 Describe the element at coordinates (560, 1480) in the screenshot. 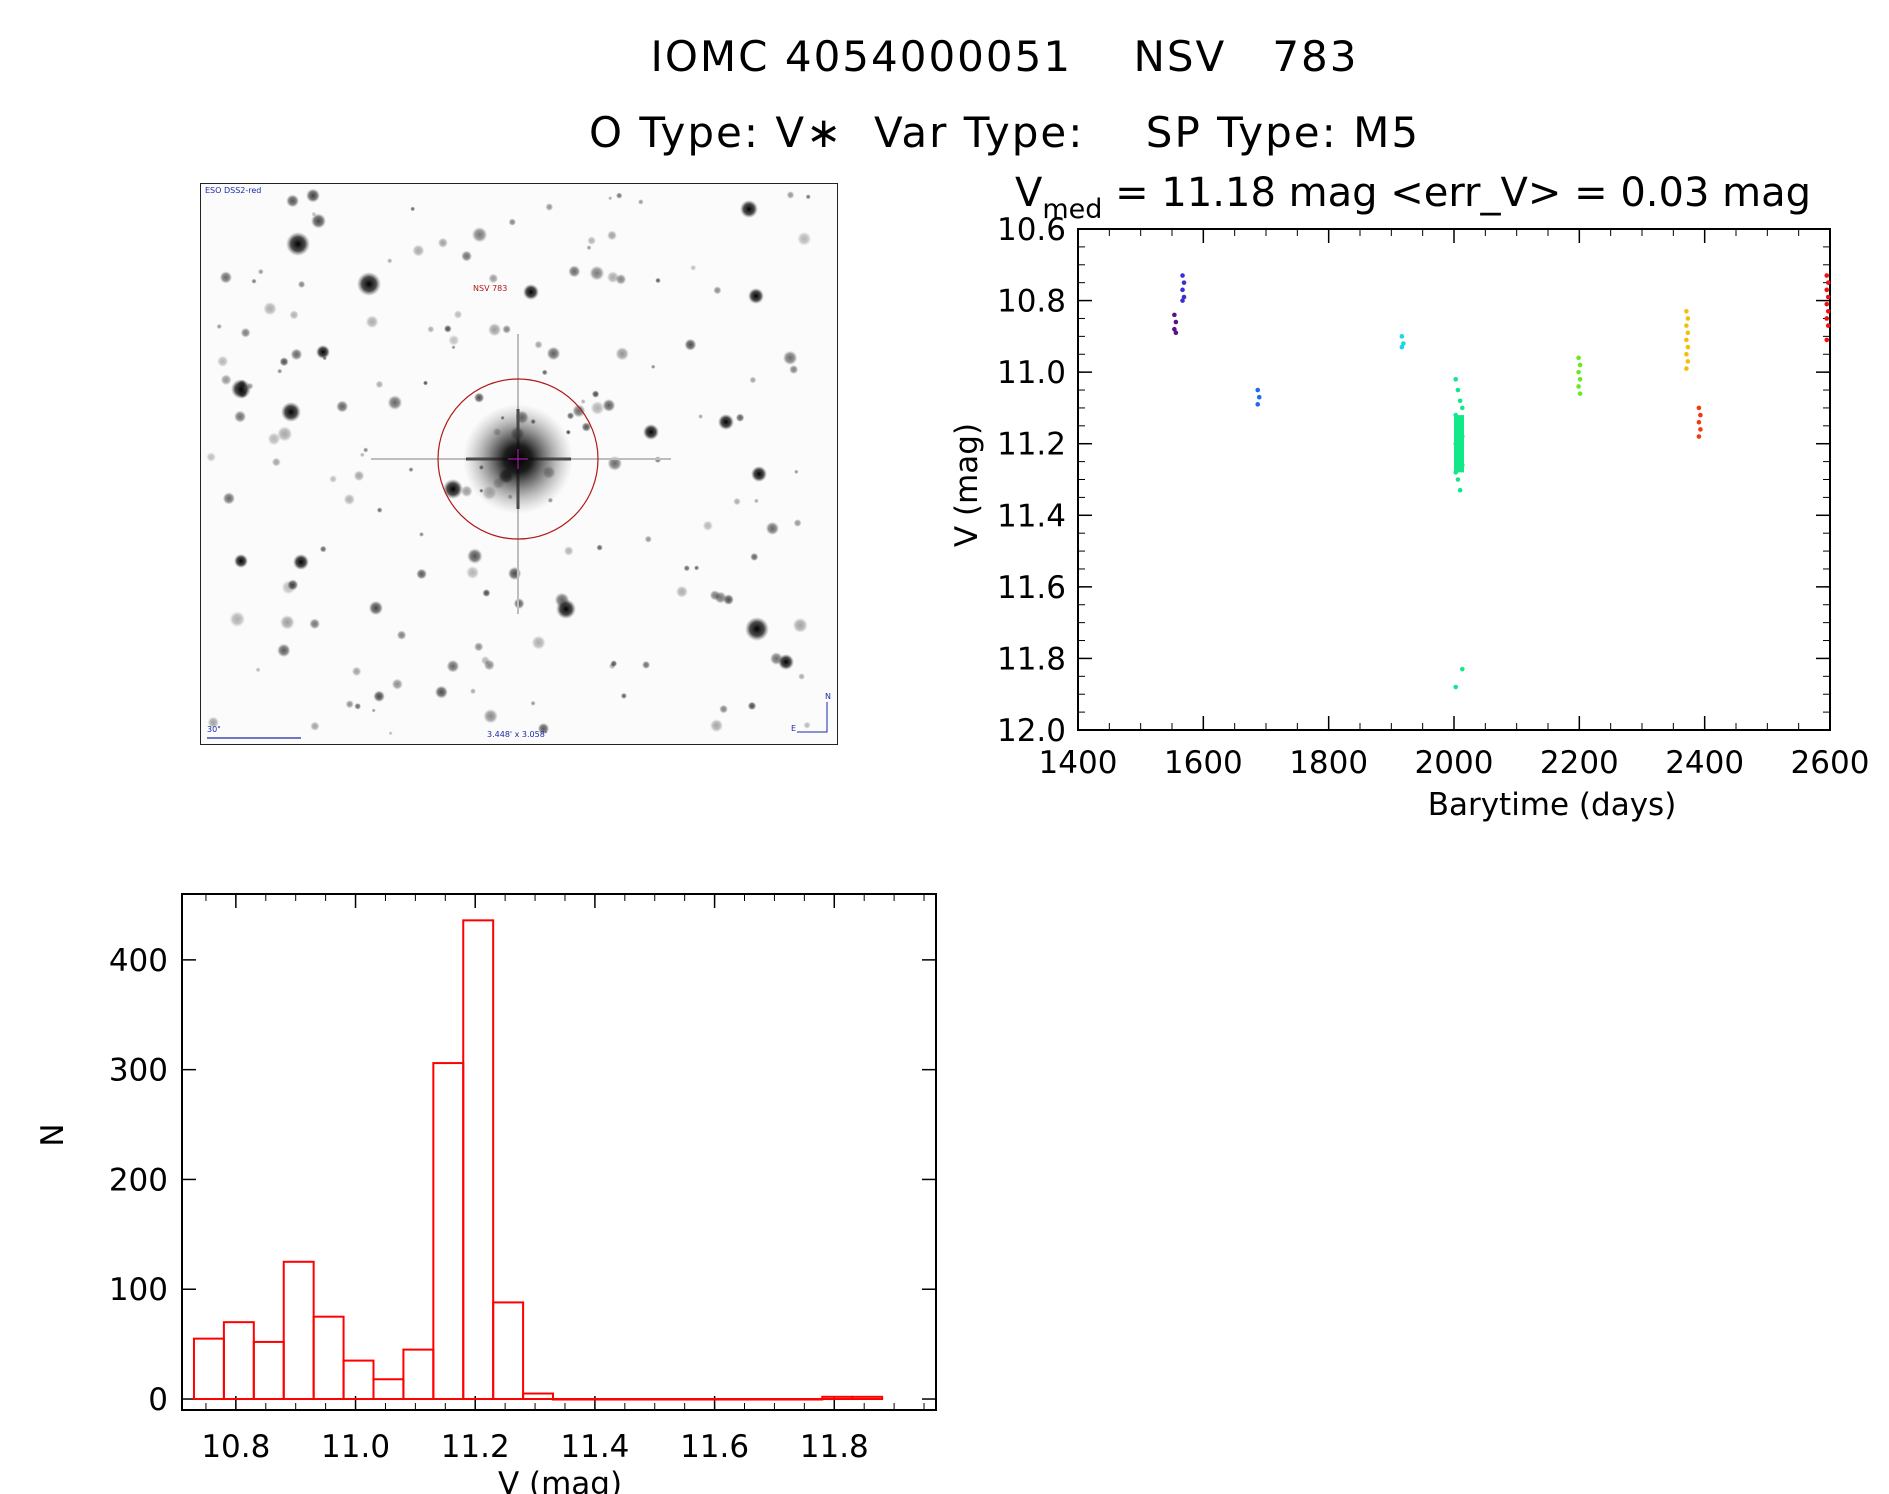

I see `hist-x-axis-label: V (mag)` at that location.